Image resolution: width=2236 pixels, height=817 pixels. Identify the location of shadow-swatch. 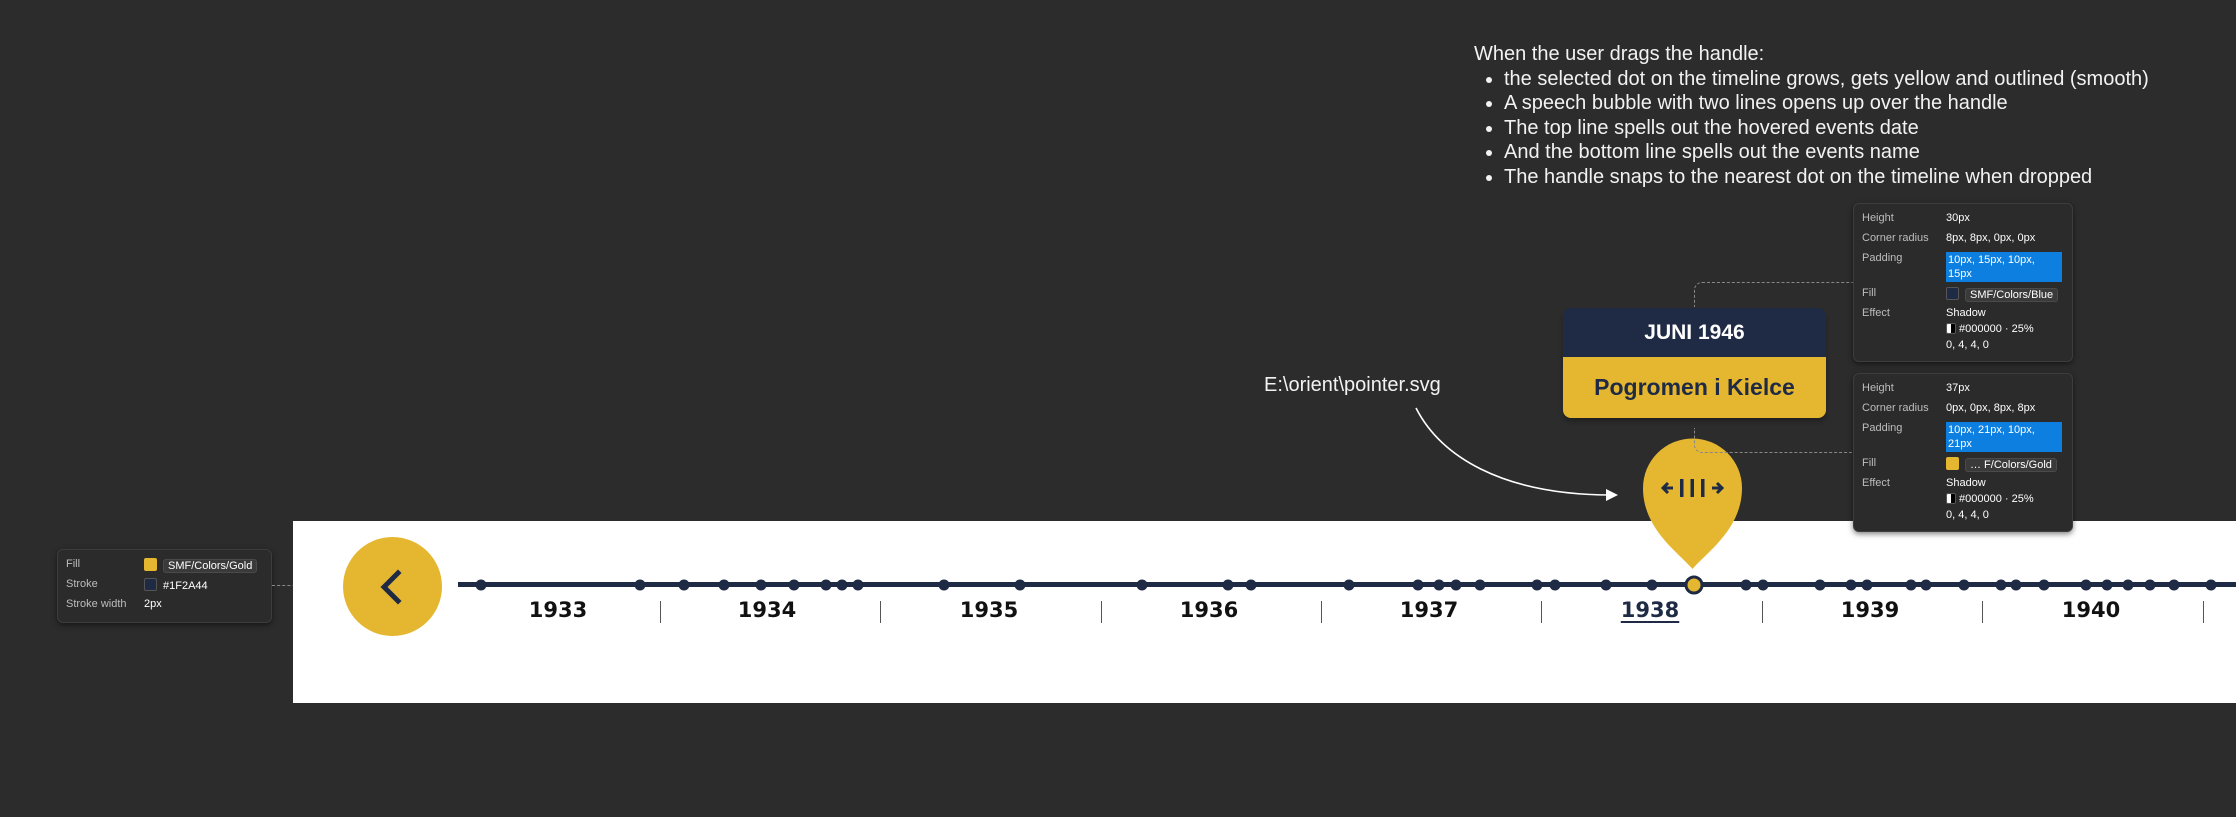
(1951, 328).